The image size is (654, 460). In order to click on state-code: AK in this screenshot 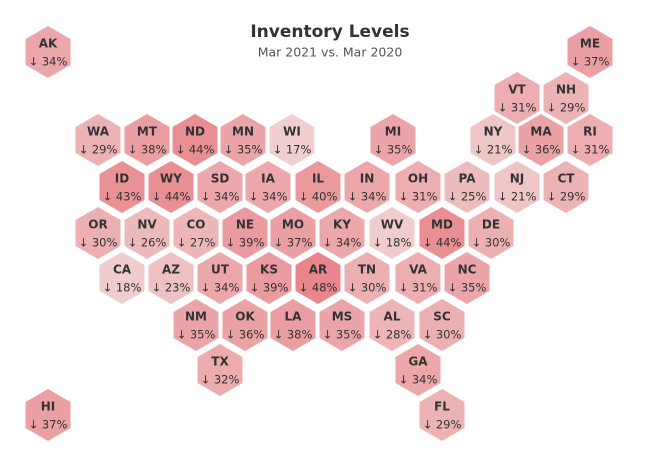, I will do `click(48, 44)`.